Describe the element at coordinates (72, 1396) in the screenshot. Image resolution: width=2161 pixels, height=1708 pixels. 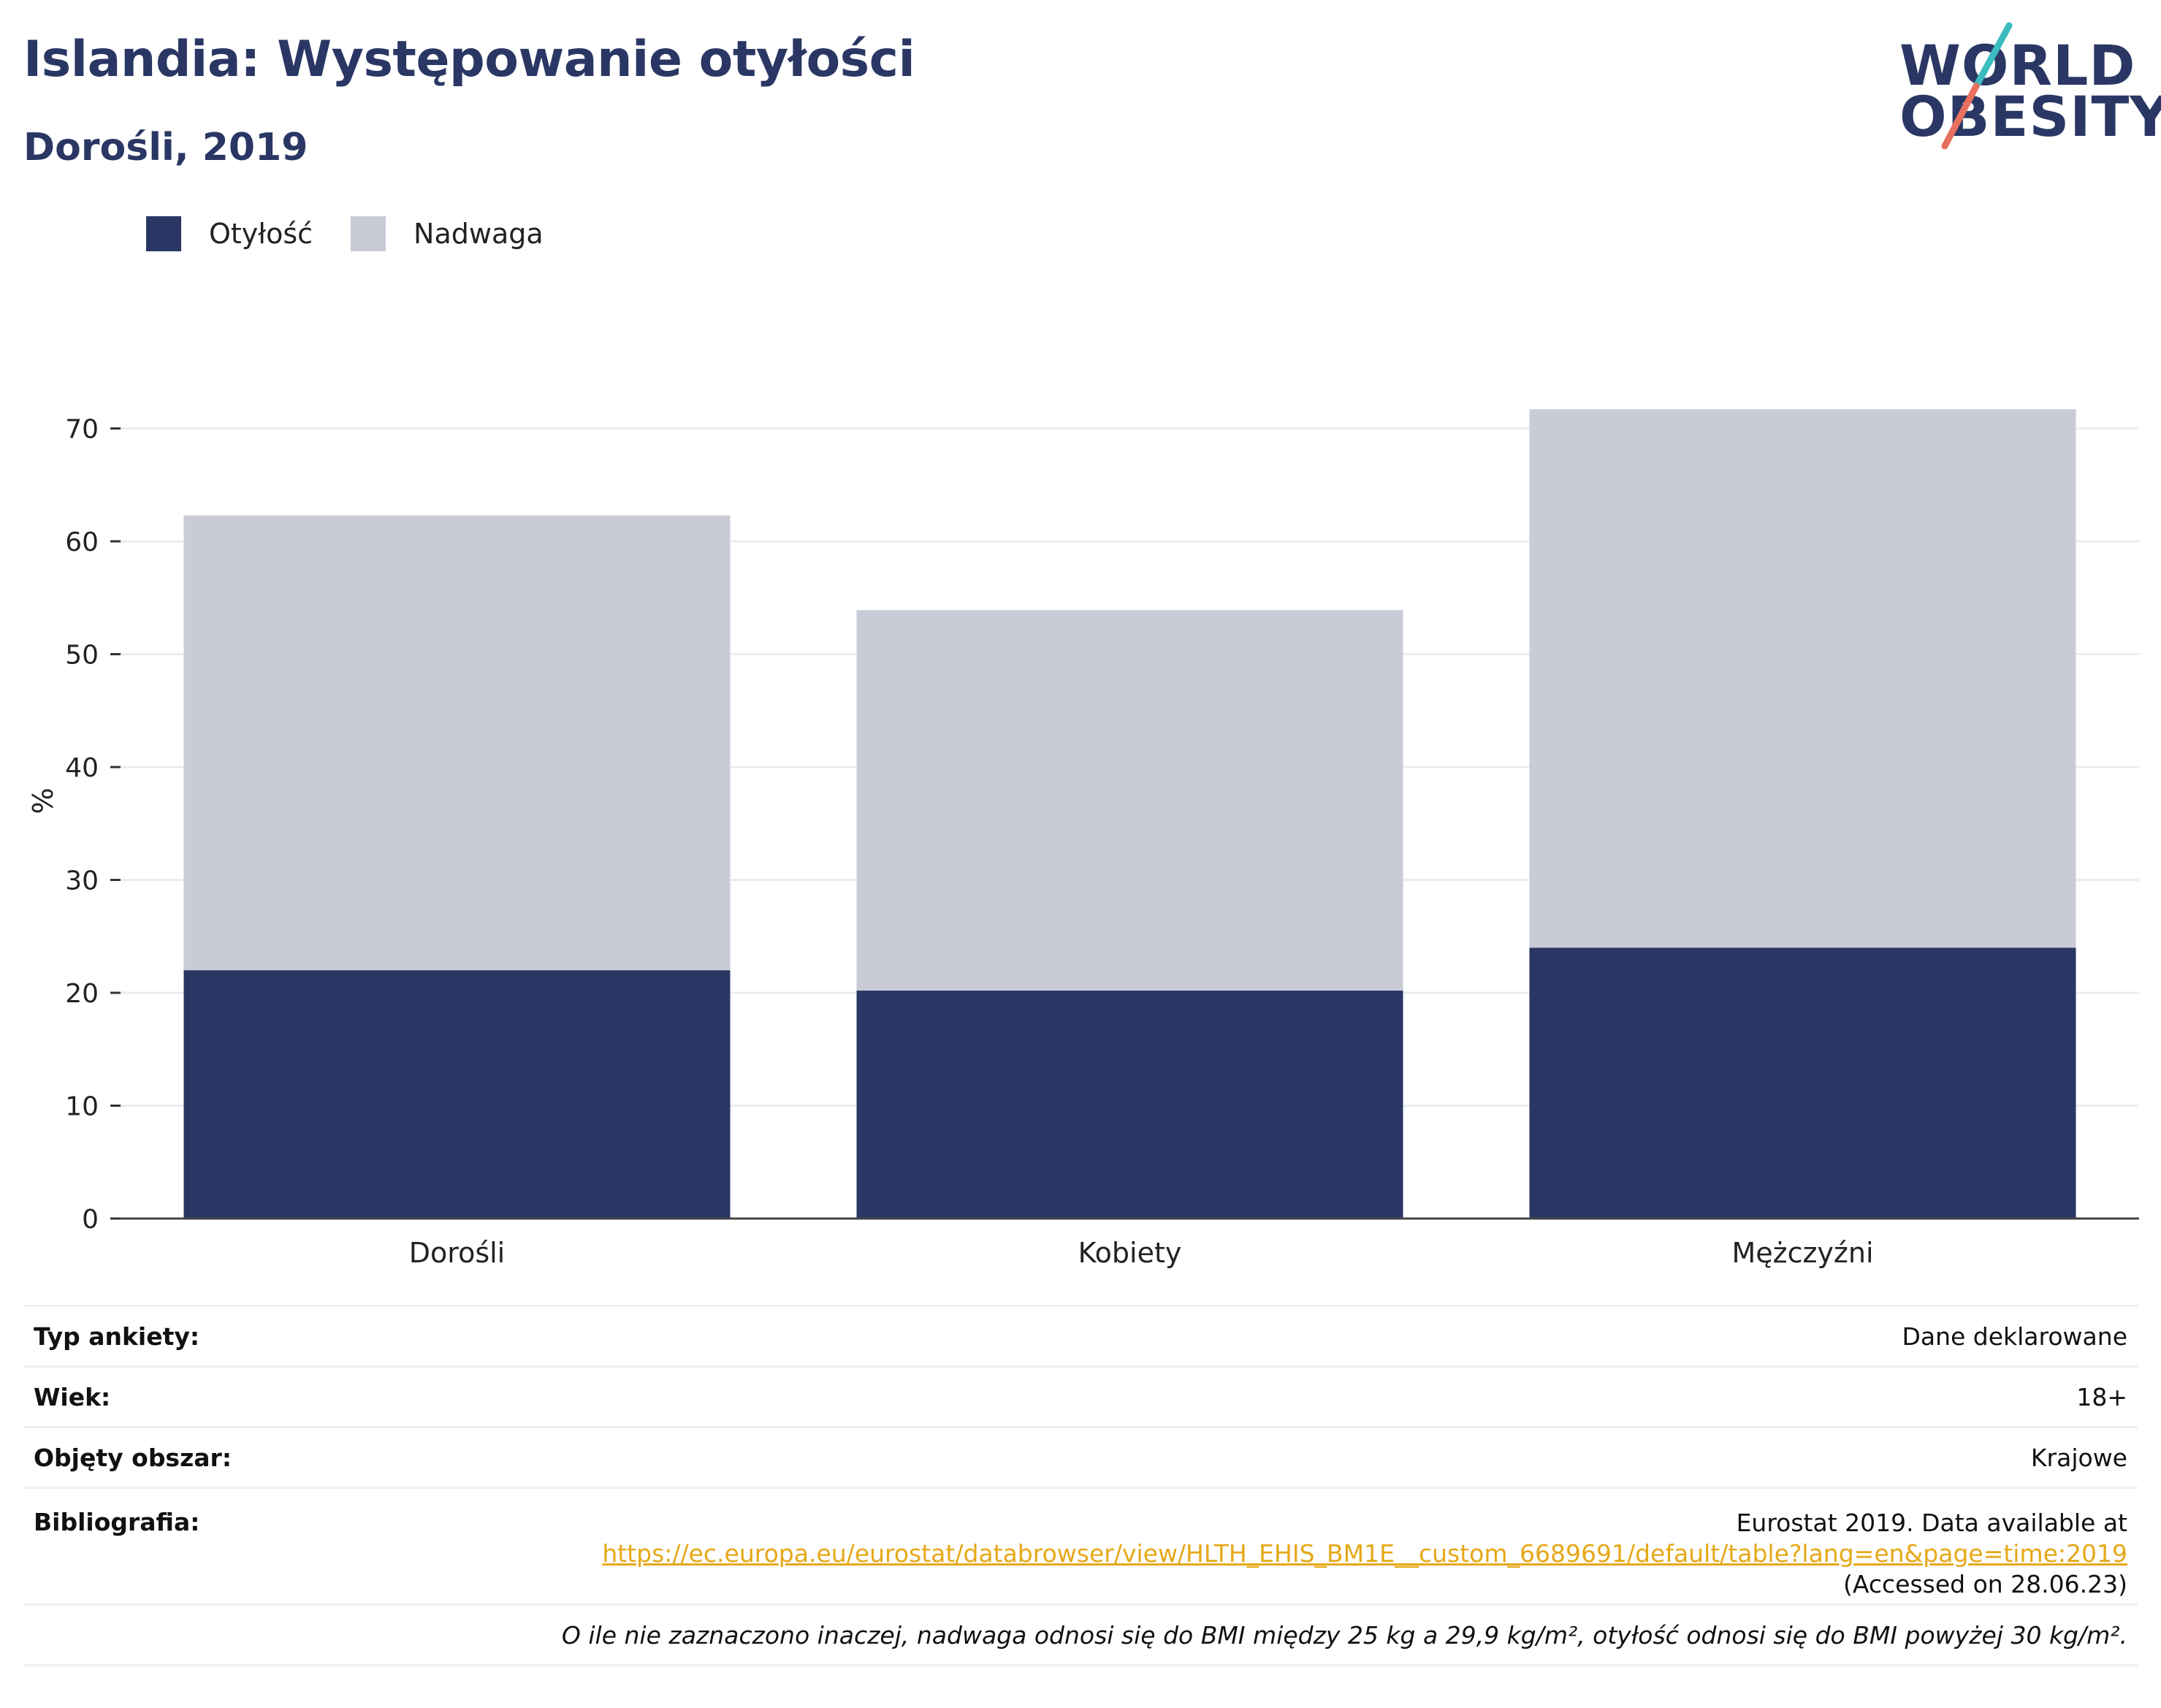
I see `age-label: Wiek:` at that location.